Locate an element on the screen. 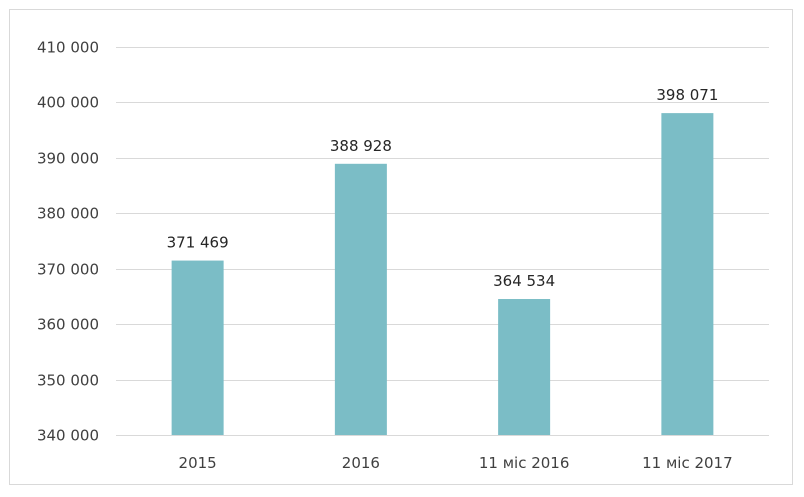  y-tick-label: 410 000 is located at coordinates (68, 48).